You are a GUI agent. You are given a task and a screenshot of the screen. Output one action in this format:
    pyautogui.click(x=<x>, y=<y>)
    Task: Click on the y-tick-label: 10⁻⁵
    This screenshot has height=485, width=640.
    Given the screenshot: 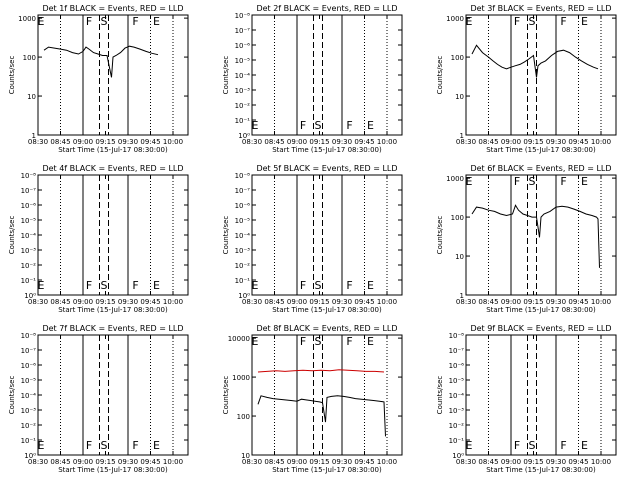 What is the action you would take?
    pyautogui.click(x=457, y=381)
    